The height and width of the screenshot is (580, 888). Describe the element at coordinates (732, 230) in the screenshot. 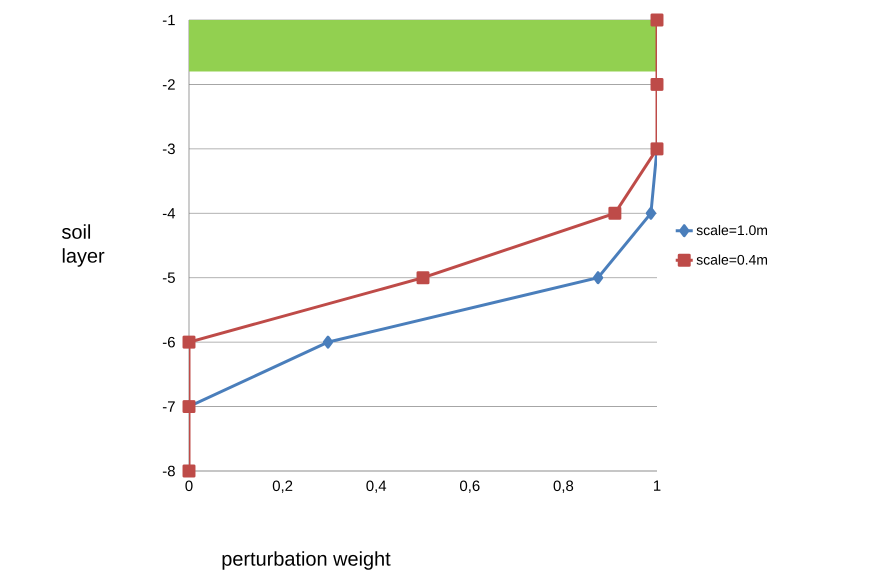

I see `legend-label: scale=1.0m` at that location.